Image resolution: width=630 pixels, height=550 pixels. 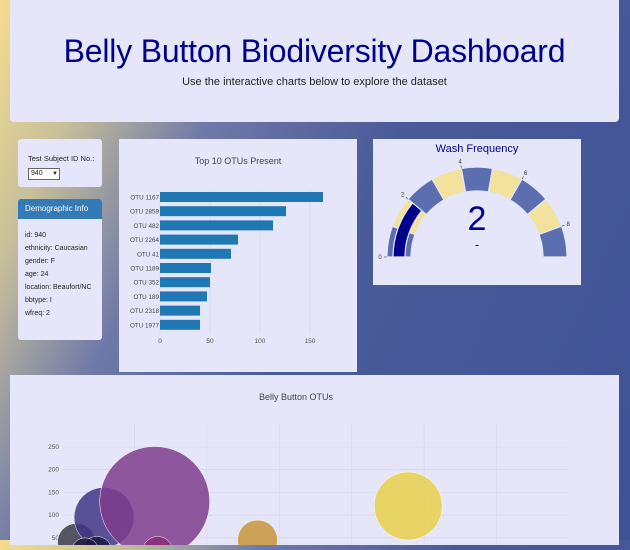 What do you see at coordinates (210, 341) in the screenshot?
I see `bar-x-tick-label: 50` at bounding box center [210, 341].